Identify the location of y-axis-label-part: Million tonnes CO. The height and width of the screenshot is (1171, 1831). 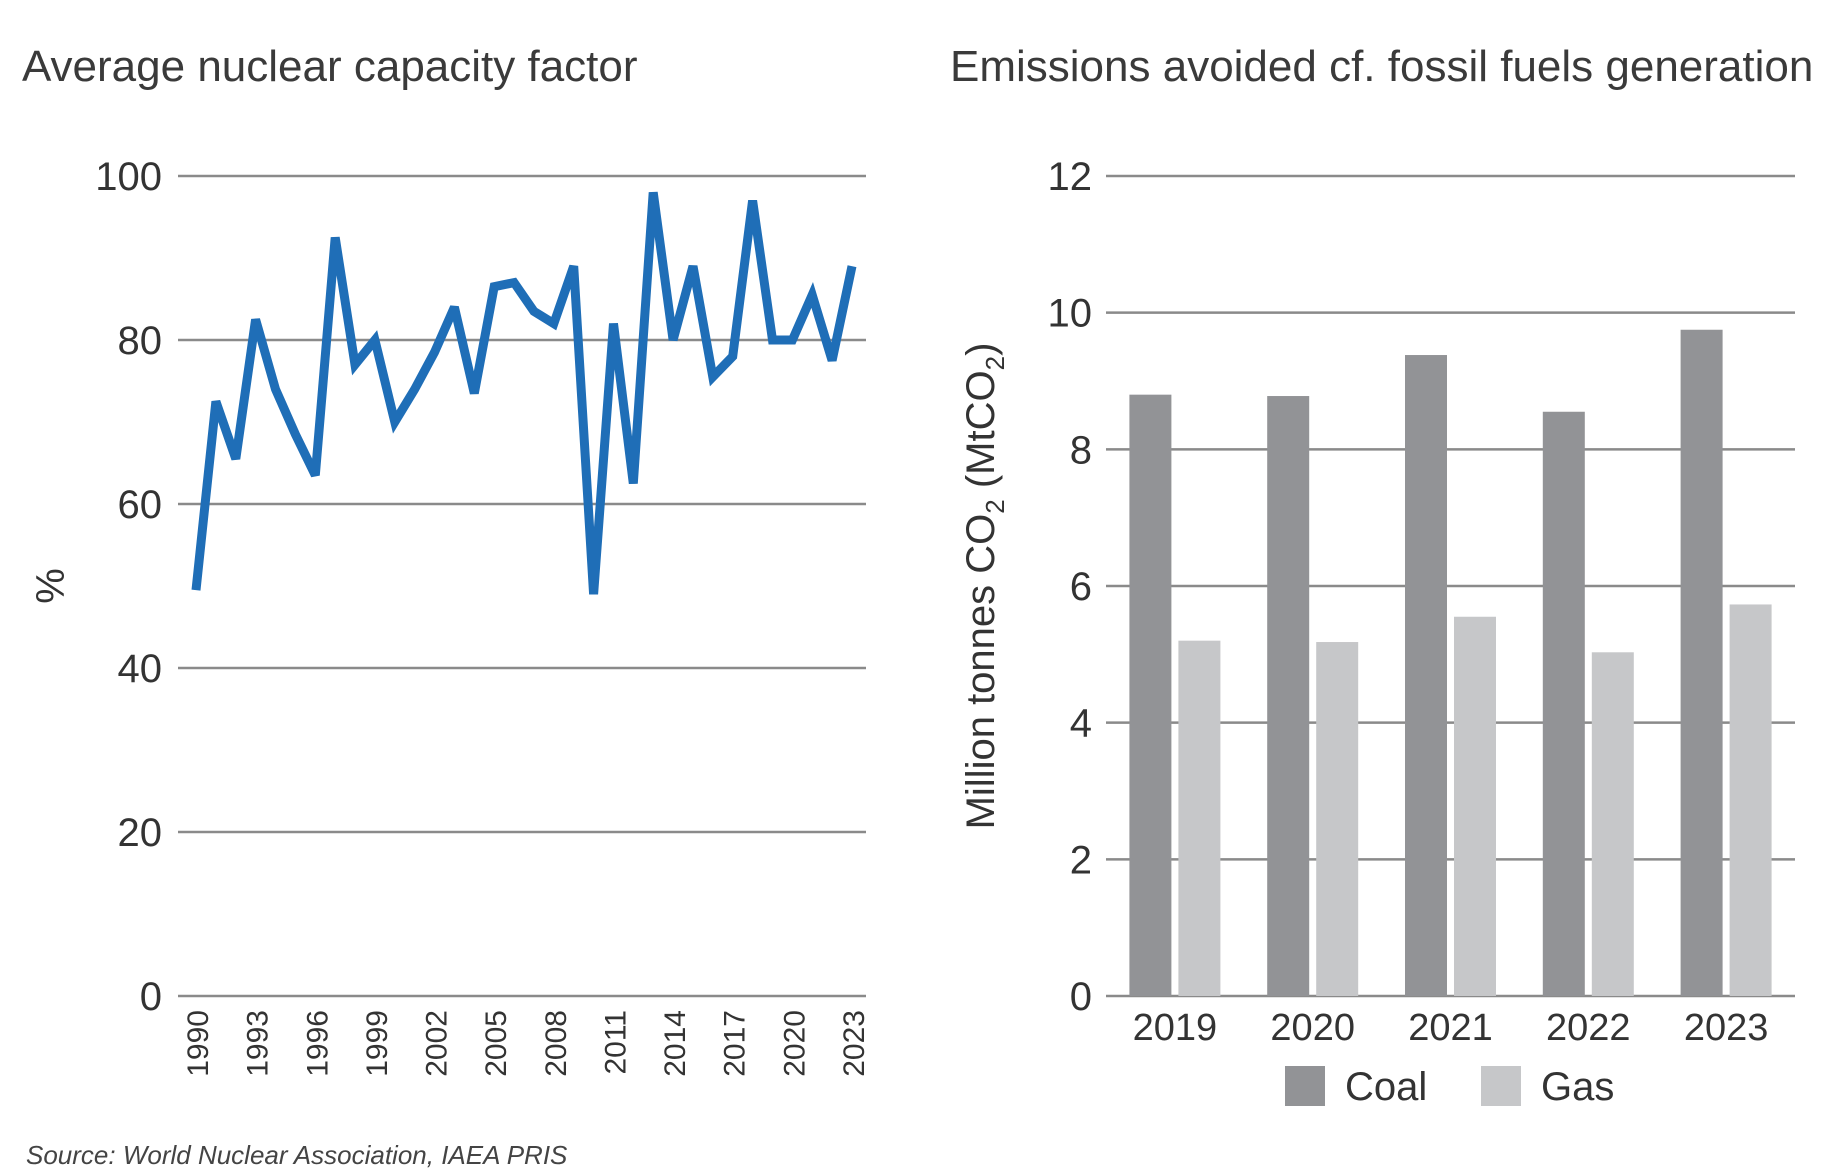
(981, 672).